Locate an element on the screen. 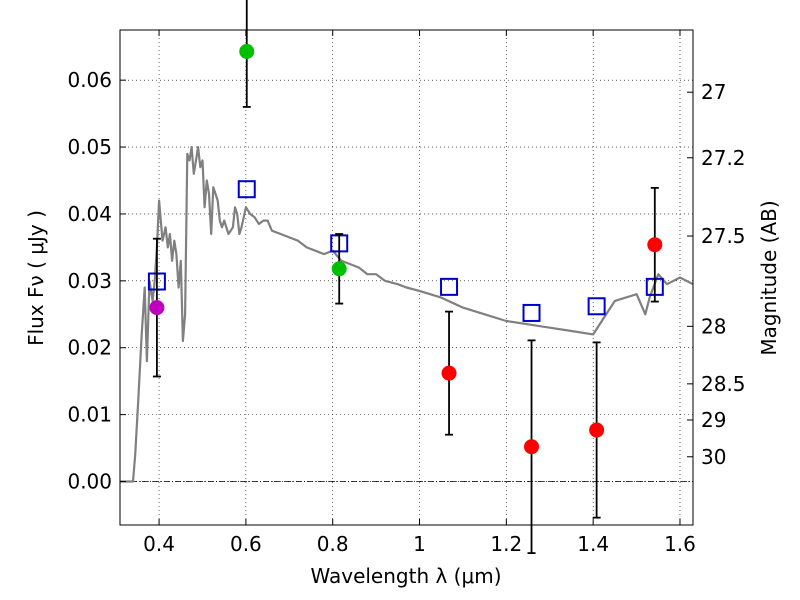 The image size is (800, 600). x-axis-title: Wavelength λ (μm) is located at coordinates (405, 576).